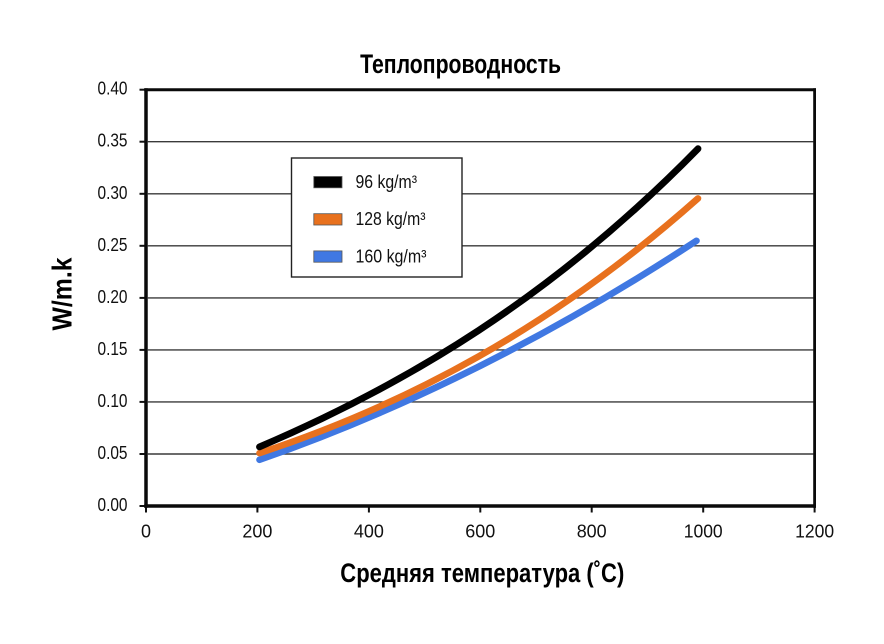 The width and height of the screenshot is (884, 644). Describe the element at coordinates (814, 531) in the screenshot. I see `svg-text: 1200` at that location.